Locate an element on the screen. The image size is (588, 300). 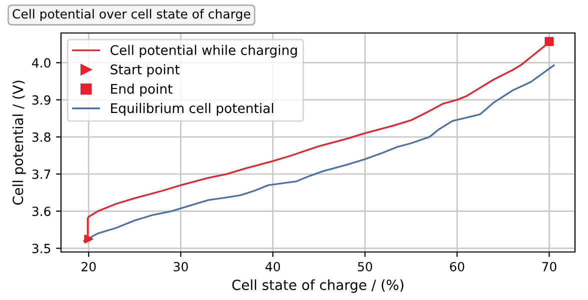
x-tick-label: 40 is located at coordinates (273, 267).